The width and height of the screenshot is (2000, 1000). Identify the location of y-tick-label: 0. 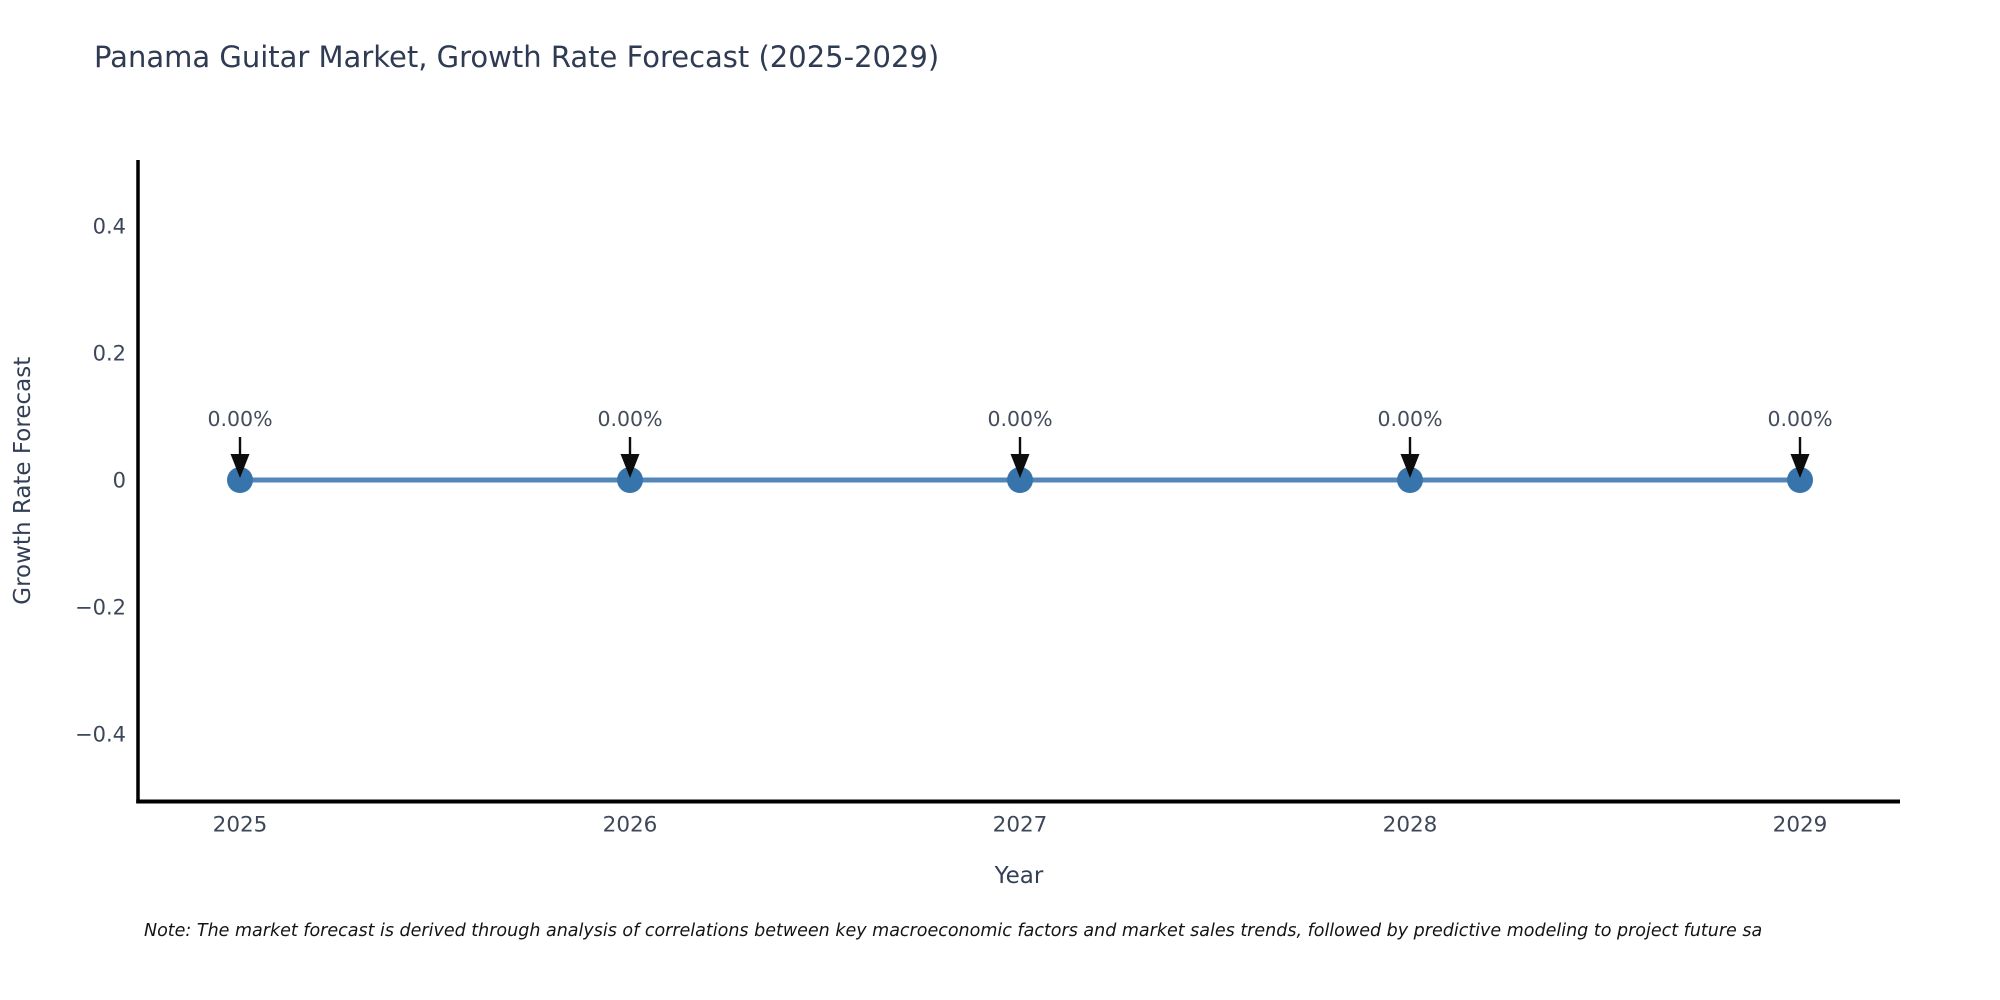
(119, 481).